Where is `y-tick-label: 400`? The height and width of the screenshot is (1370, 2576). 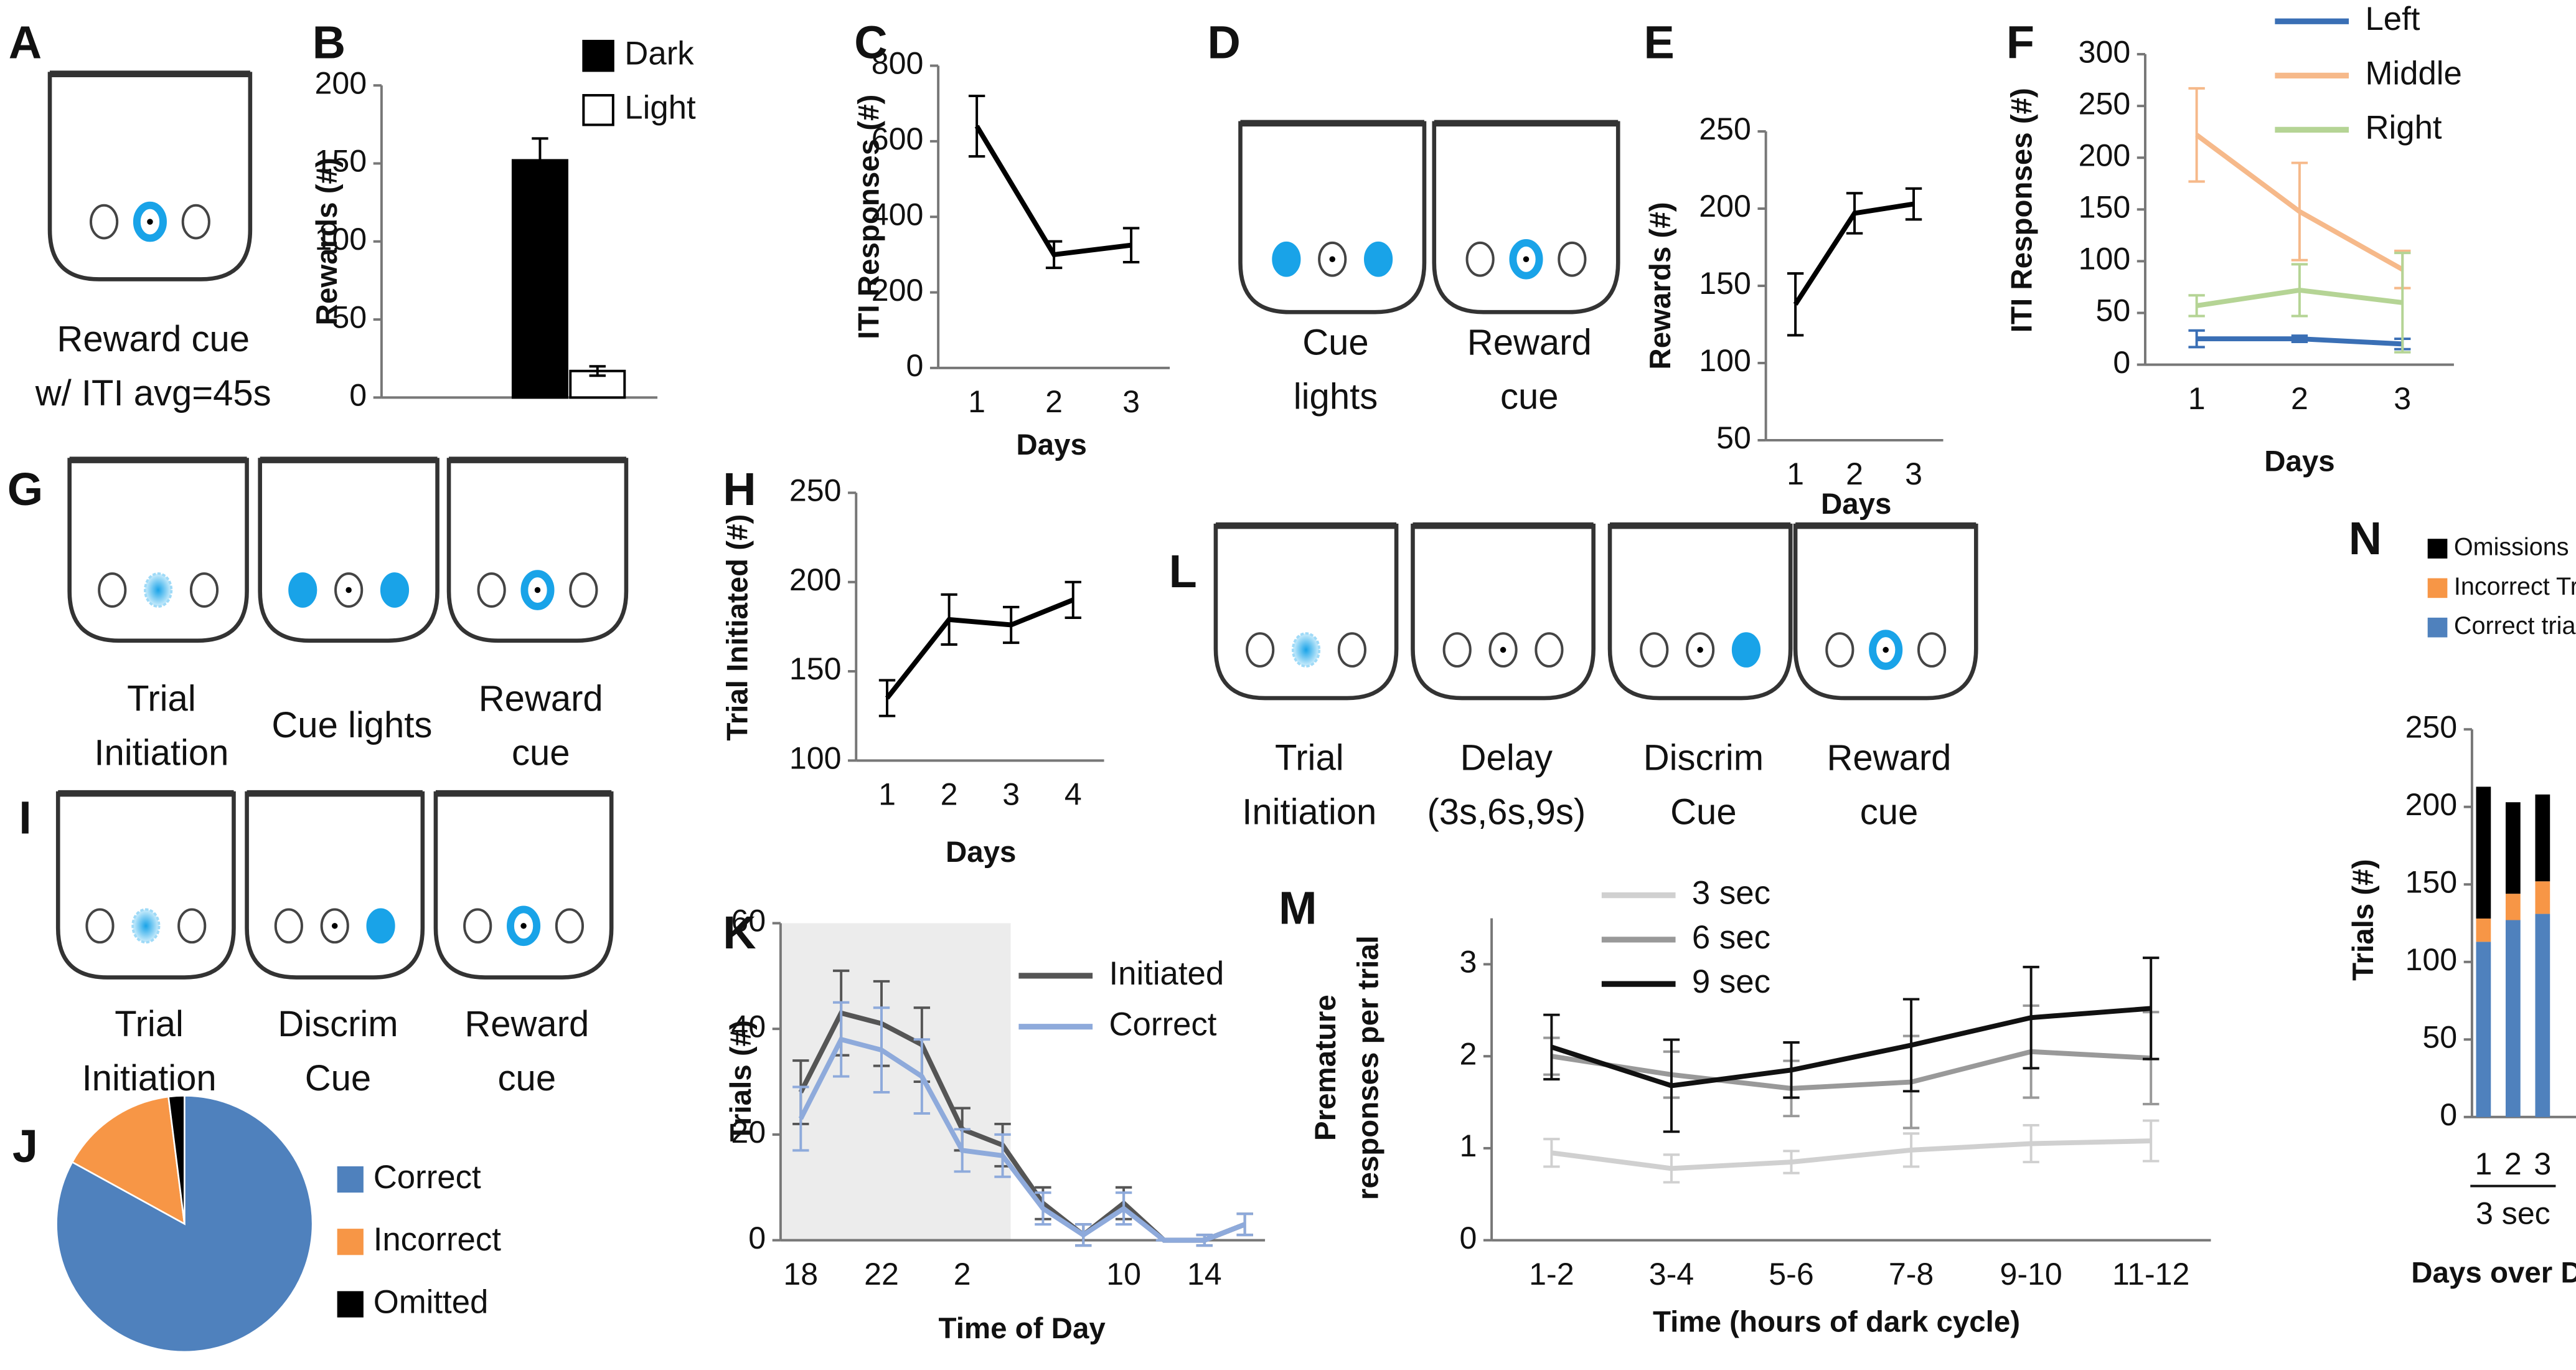 y-tick-label: 400 is located at coordinates (898, 214).